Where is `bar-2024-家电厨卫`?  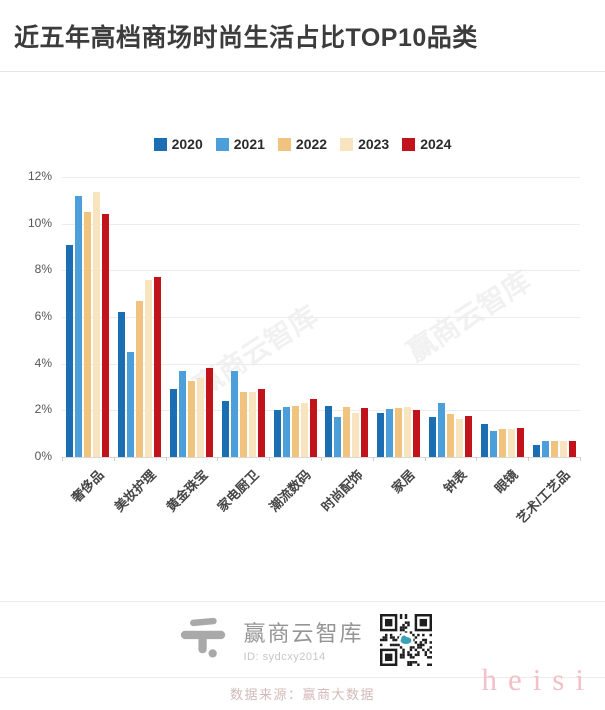
bar-2024-家电厨卫 is located at coordinates (261, 423).